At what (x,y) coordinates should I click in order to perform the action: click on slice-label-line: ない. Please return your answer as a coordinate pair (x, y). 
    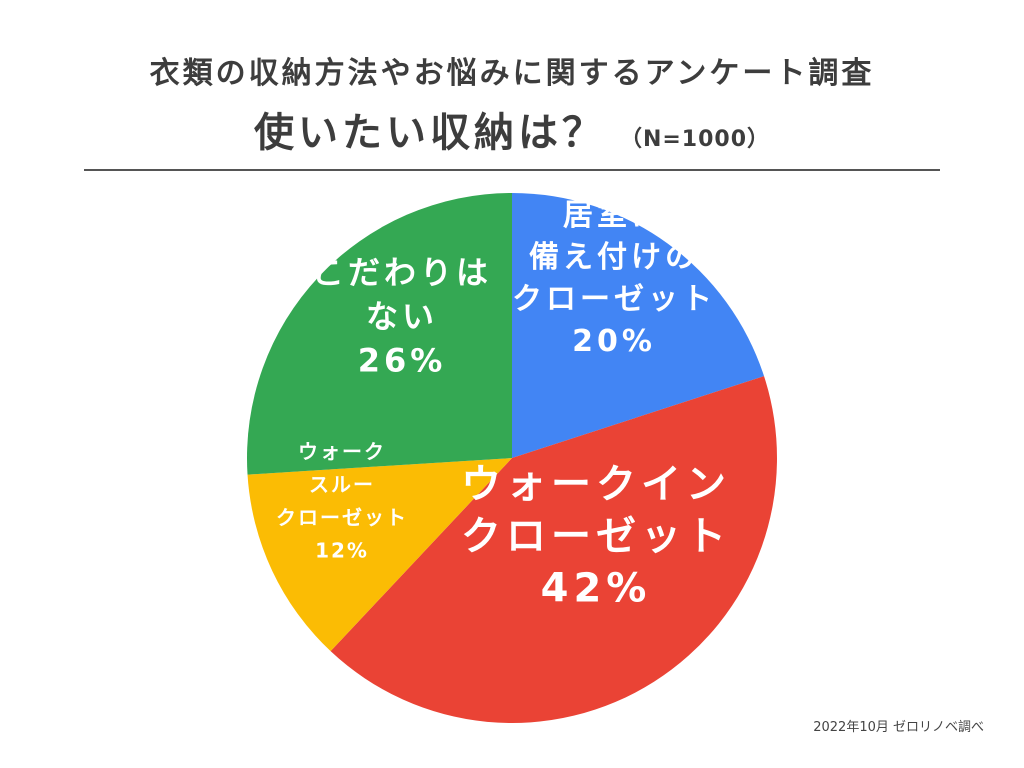
    Looking at the image, I should click on (402, 317).